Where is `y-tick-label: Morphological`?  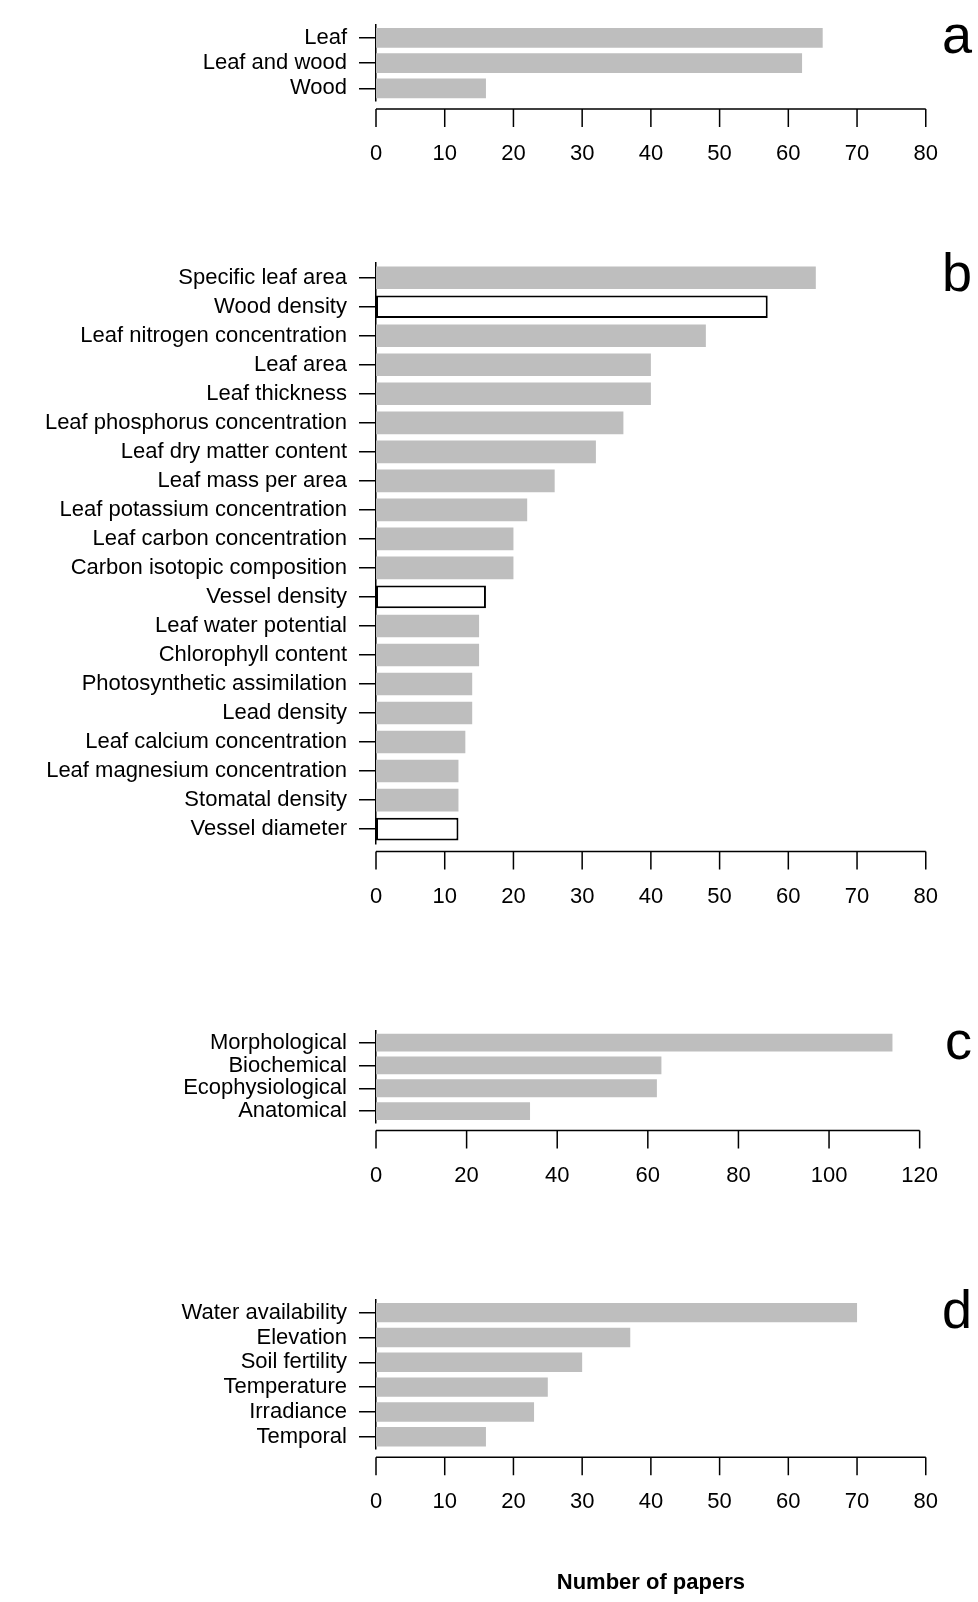
y-tick-label: Morphological is located at coordinates (278, 1041).